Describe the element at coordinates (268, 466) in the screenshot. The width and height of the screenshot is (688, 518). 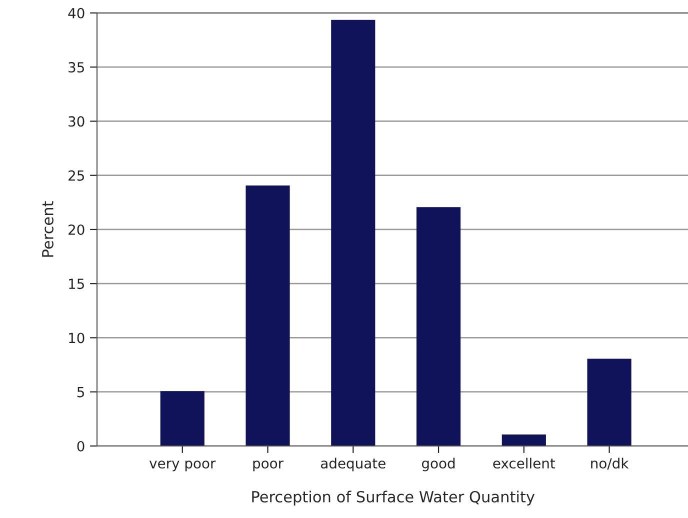
I see `x-tick-label: poor` at that location.